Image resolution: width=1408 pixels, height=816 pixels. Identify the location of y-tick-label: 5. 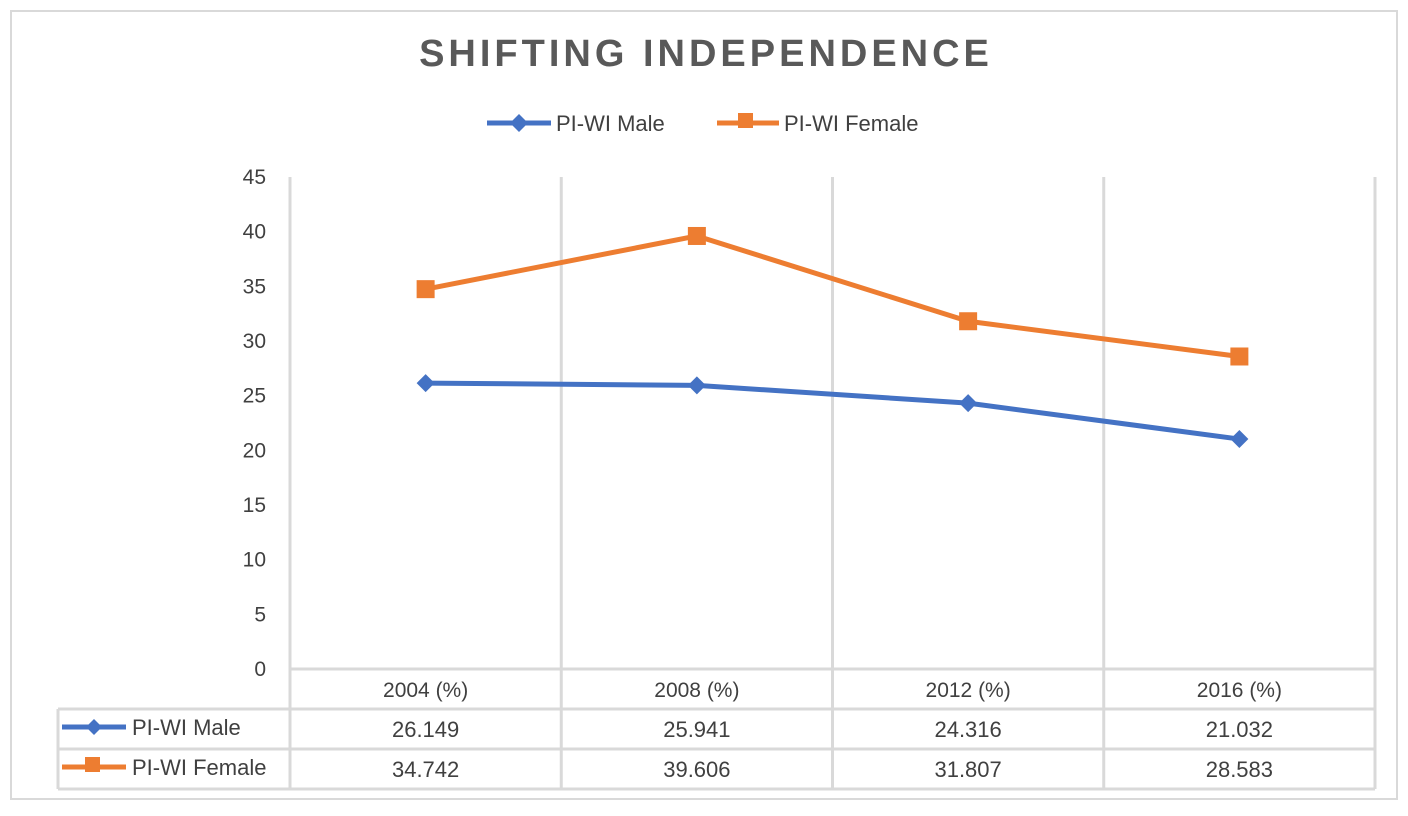
(260, 614).